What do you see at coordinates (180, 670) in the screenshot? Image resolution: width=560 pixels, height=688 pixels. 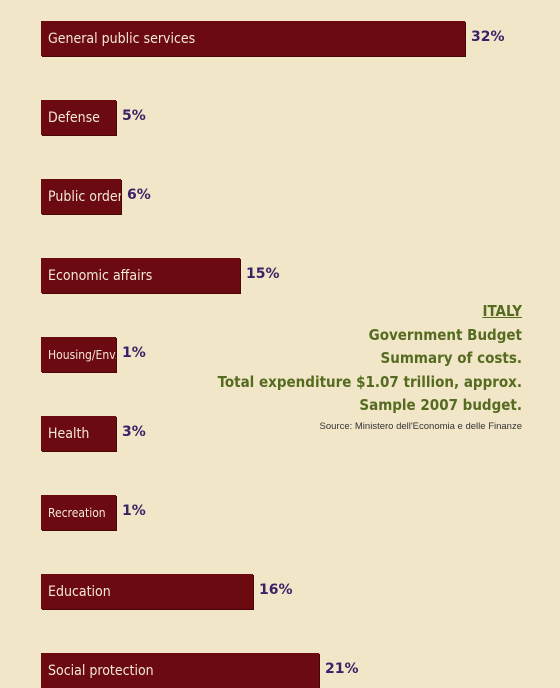 I see `bar-social-protection: Social protection` at bounding box center [180, 670].